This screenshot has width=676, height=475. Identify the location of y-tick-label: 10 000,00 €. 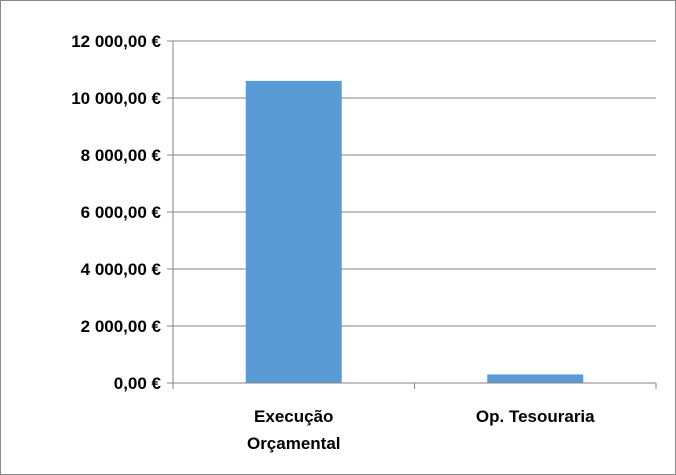
(116, 98).